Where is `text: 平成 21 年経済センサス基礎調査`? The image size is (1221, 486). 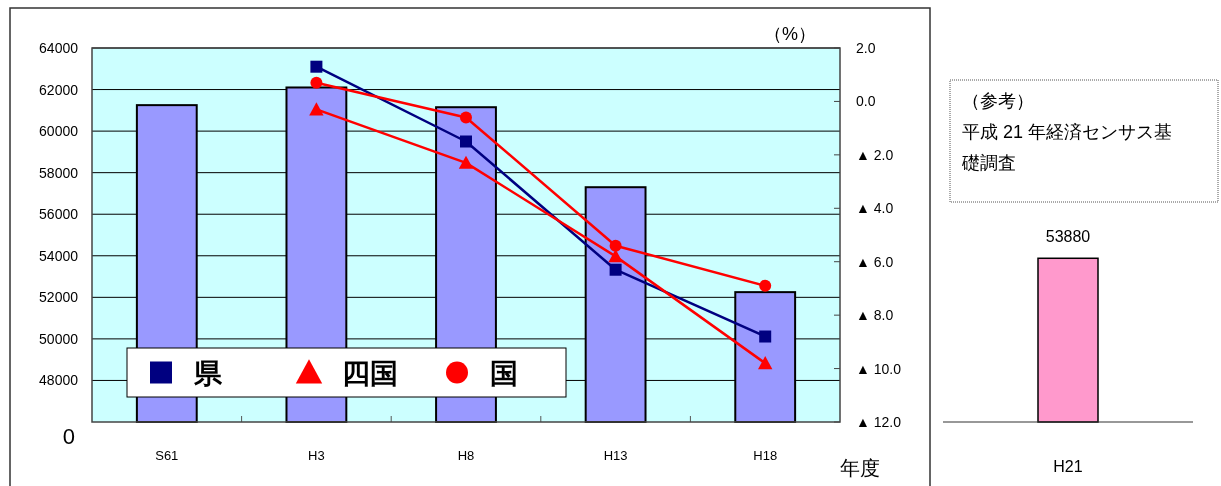 text: 平成 21 年経済センサス基礎調査 is located at coordinates (1068, 148).